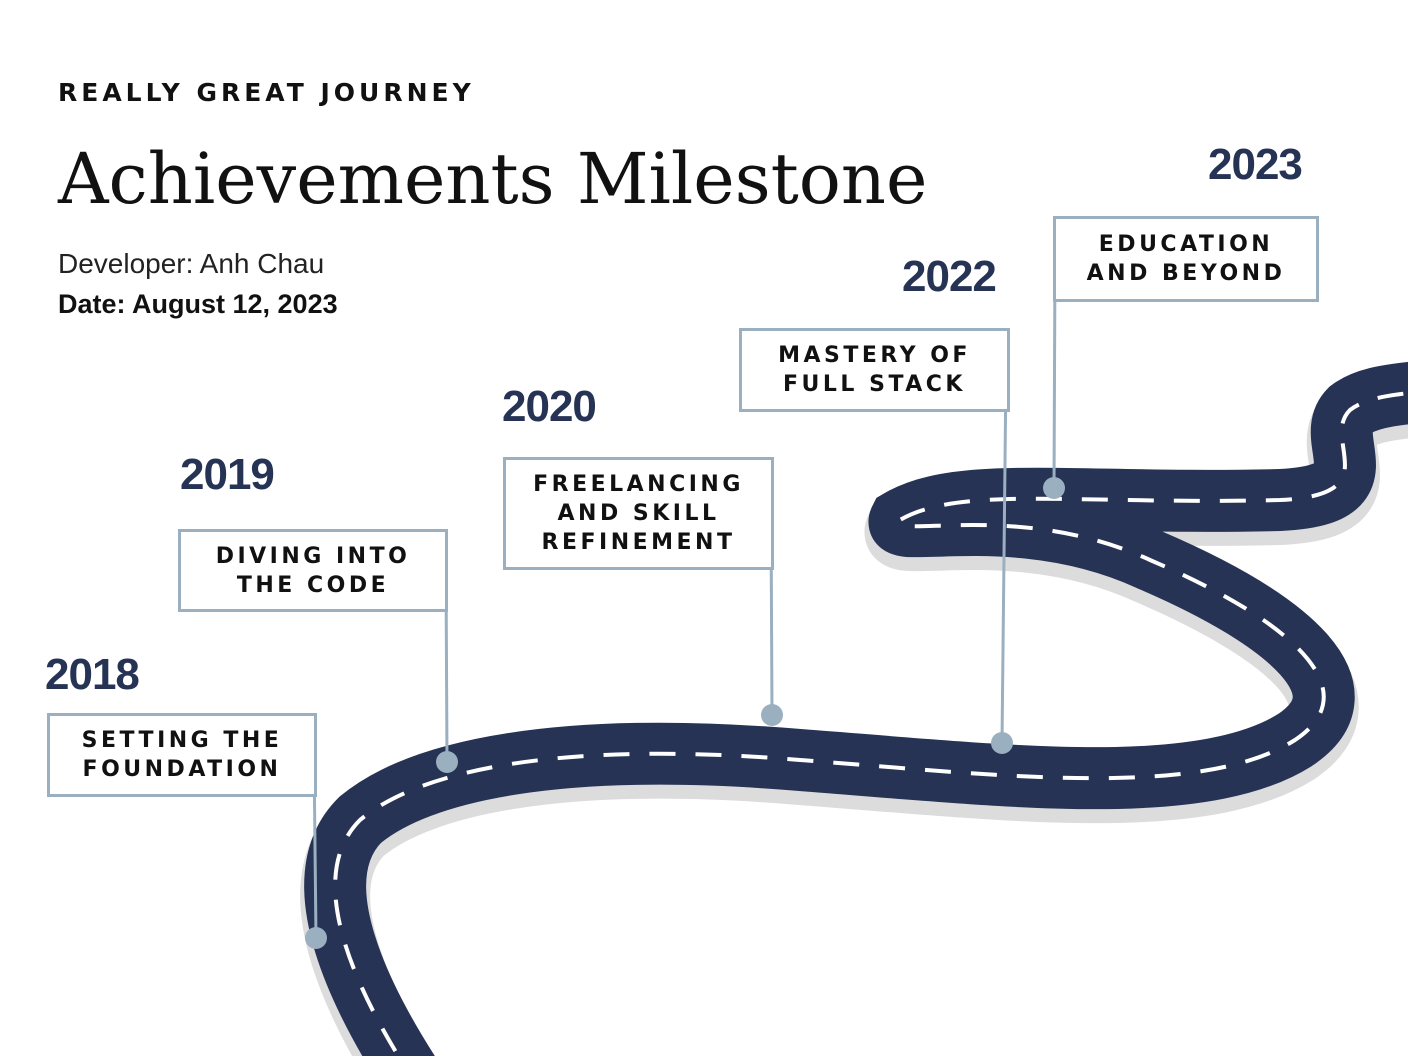  What do you see at coordinates (182, 755) in the screenshot?
I see `label-2018: SETTING THE FOUNDATION` at bounding box center [182, 755].